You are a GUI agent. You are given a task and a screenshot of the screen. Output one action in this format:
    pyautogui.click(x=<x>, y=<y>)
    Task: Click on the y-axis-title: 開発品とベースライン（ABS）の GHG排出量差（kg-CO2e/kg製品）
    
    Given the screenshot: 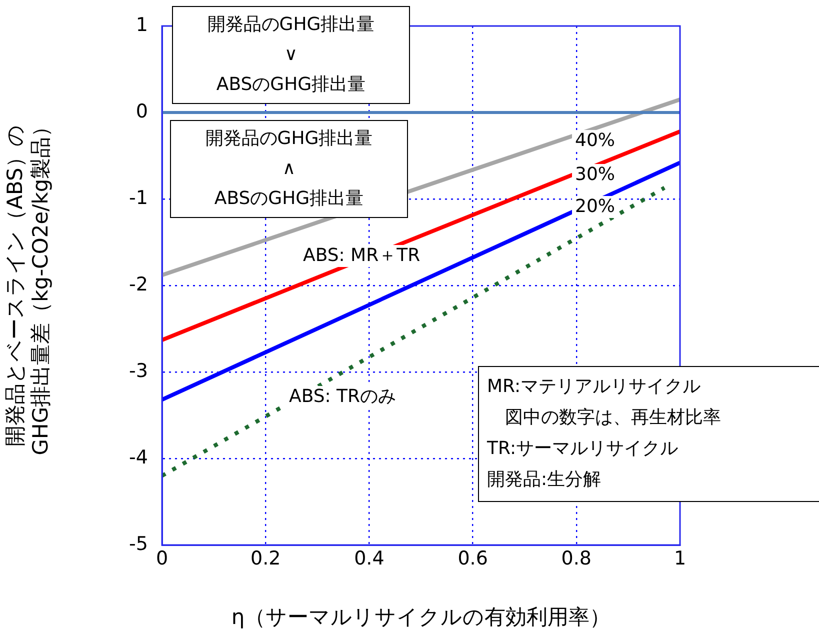 What is the action you would take?
    pyautogui.click(x=27, y=286)
    